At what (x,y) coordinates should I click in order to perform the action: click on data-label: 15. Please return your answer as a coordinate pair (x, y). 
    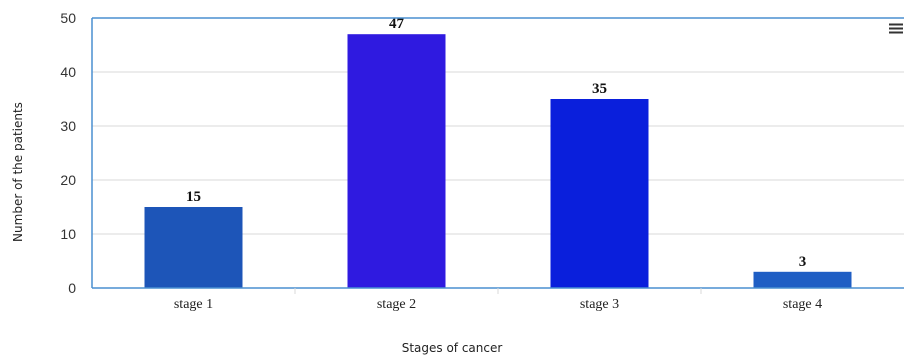
    Looking at the image, I should click on (193, 197).